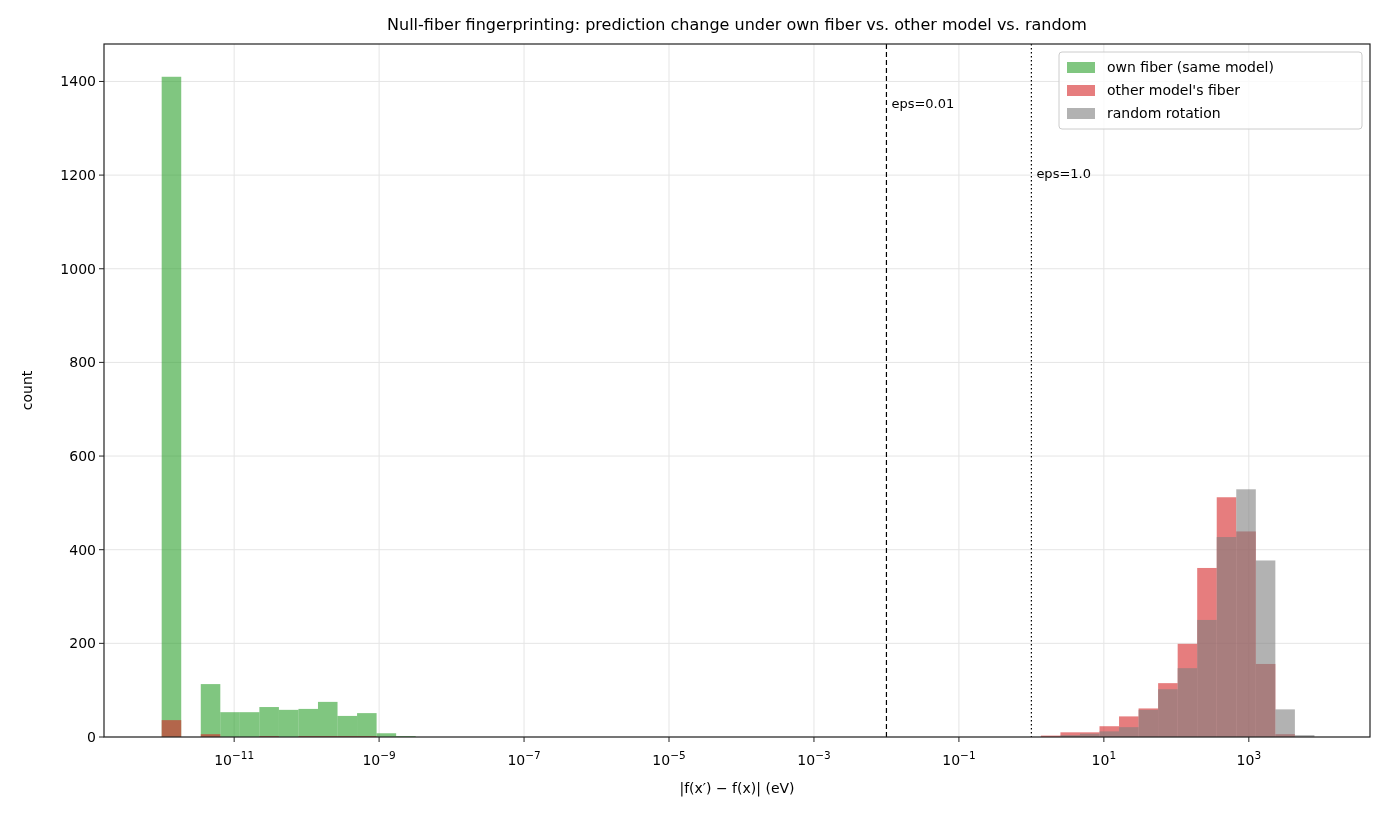 This screenshot has width=1385, height=818. Describe the element at coordinates (1190, 67) in the screenshot. I see `legend-label: own fiber (same model)` at that location.